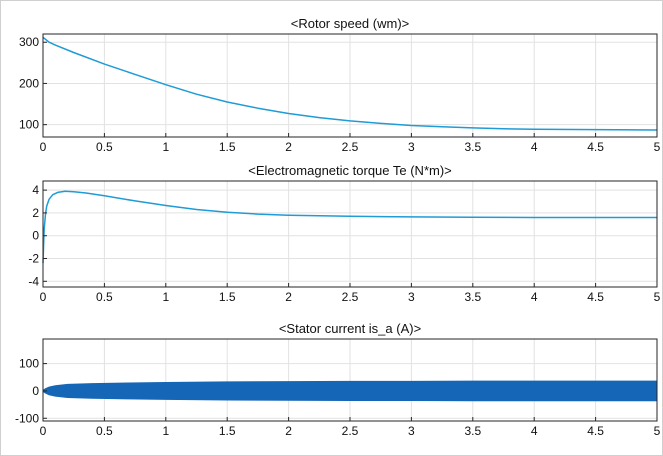 This screenshot has height=456, width=663. Describe the element at coordinates (411, 147) in the screenshot. I see `rotor-speed-x-tick-label: 3` at that location.